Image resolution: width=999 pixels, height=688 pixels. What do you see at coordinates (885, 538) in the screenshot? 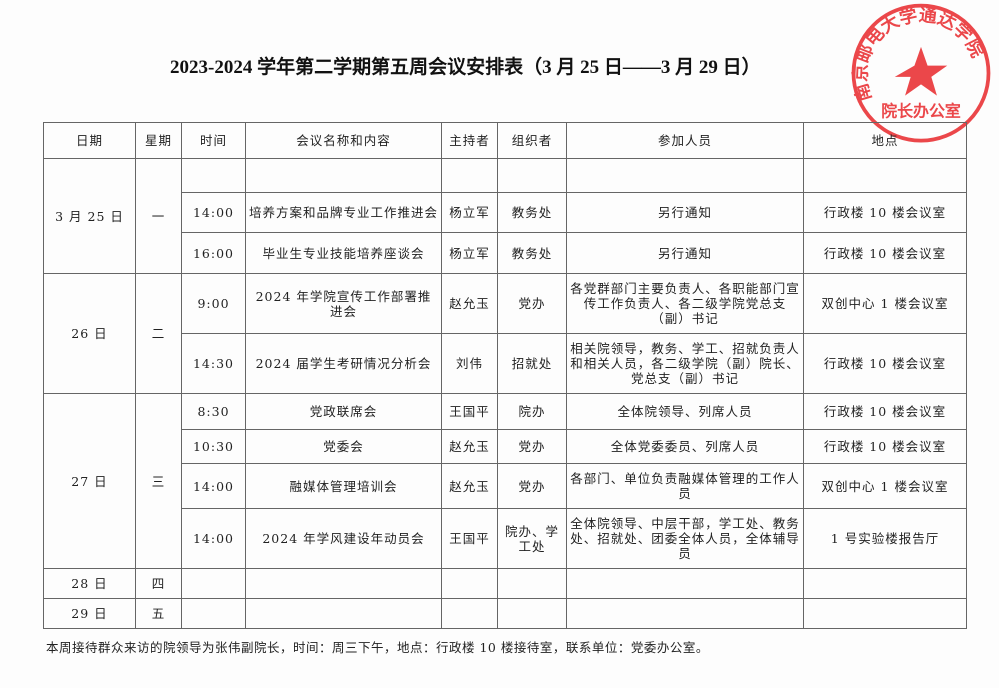
I see `cell-location: 1 号实验楼报告厅` at bounding box center [885, 538].